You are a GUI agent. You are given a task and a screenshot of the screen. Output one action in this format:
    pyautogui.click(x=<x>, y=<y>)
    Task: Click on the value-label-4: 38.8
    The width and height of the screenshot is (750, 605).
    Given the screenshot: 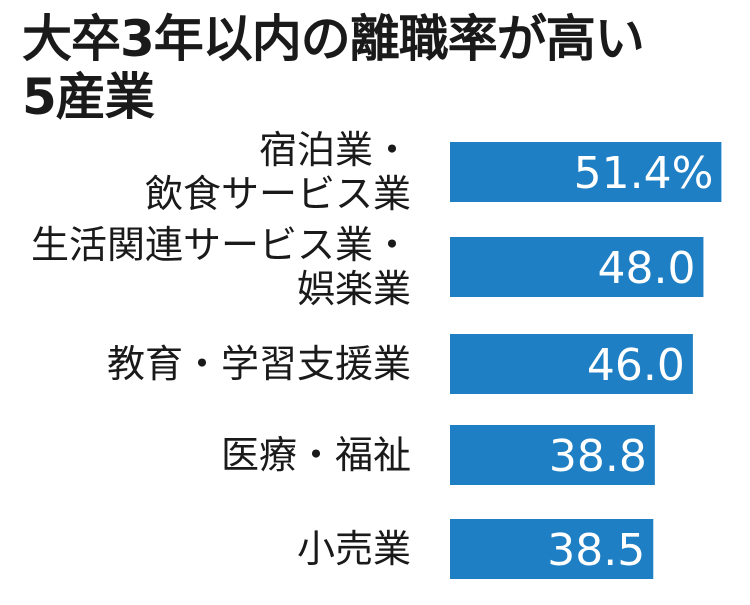 What is the action you would take?
    pyautogui.click(x=598, y=456)
    